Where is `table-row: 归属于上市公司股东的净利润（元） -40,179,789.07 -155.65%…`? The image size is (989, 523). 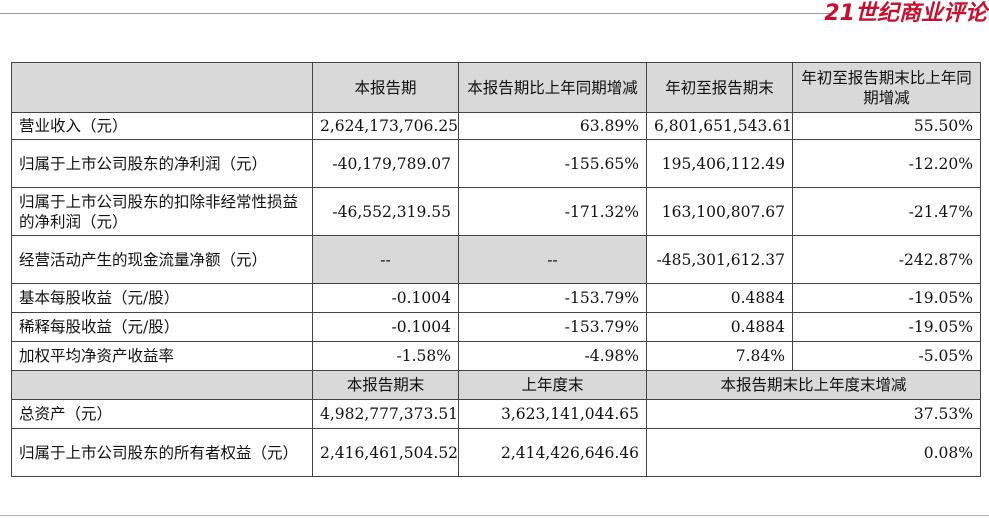
table-row: 归属于上市公司股东的净利润（元） -40,179,789.07 -155.65%… is located at coordinates (496, 163).